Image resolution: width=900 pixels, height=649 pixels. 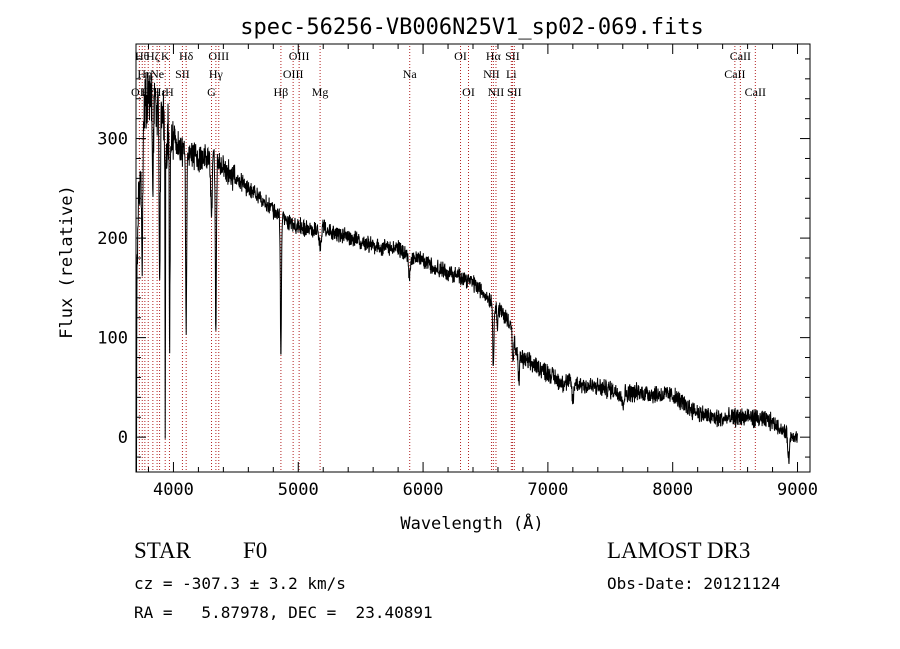 I want to click on x-tick-label-4: 8000, so click(x=672, y=490).